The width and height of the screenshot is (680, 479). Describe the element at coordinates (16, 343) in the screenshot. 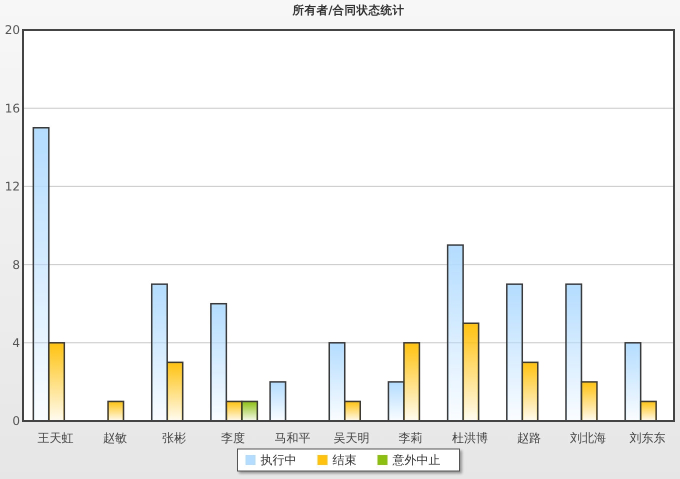

I see `y-tick-label: 4` at that location.